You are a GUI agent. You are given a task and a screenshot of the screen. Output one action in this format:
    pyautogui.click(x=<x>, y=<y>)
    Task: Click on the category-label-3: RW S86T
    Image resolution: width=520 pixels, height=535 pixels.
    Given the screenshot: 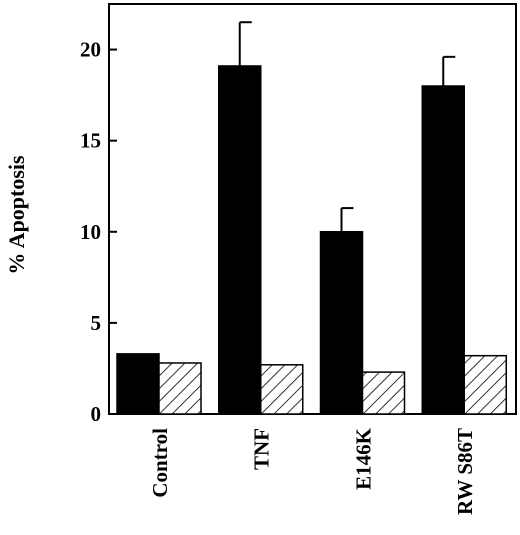 What is the action you would take?
    pyautogui.click(x=465, y=471)
    